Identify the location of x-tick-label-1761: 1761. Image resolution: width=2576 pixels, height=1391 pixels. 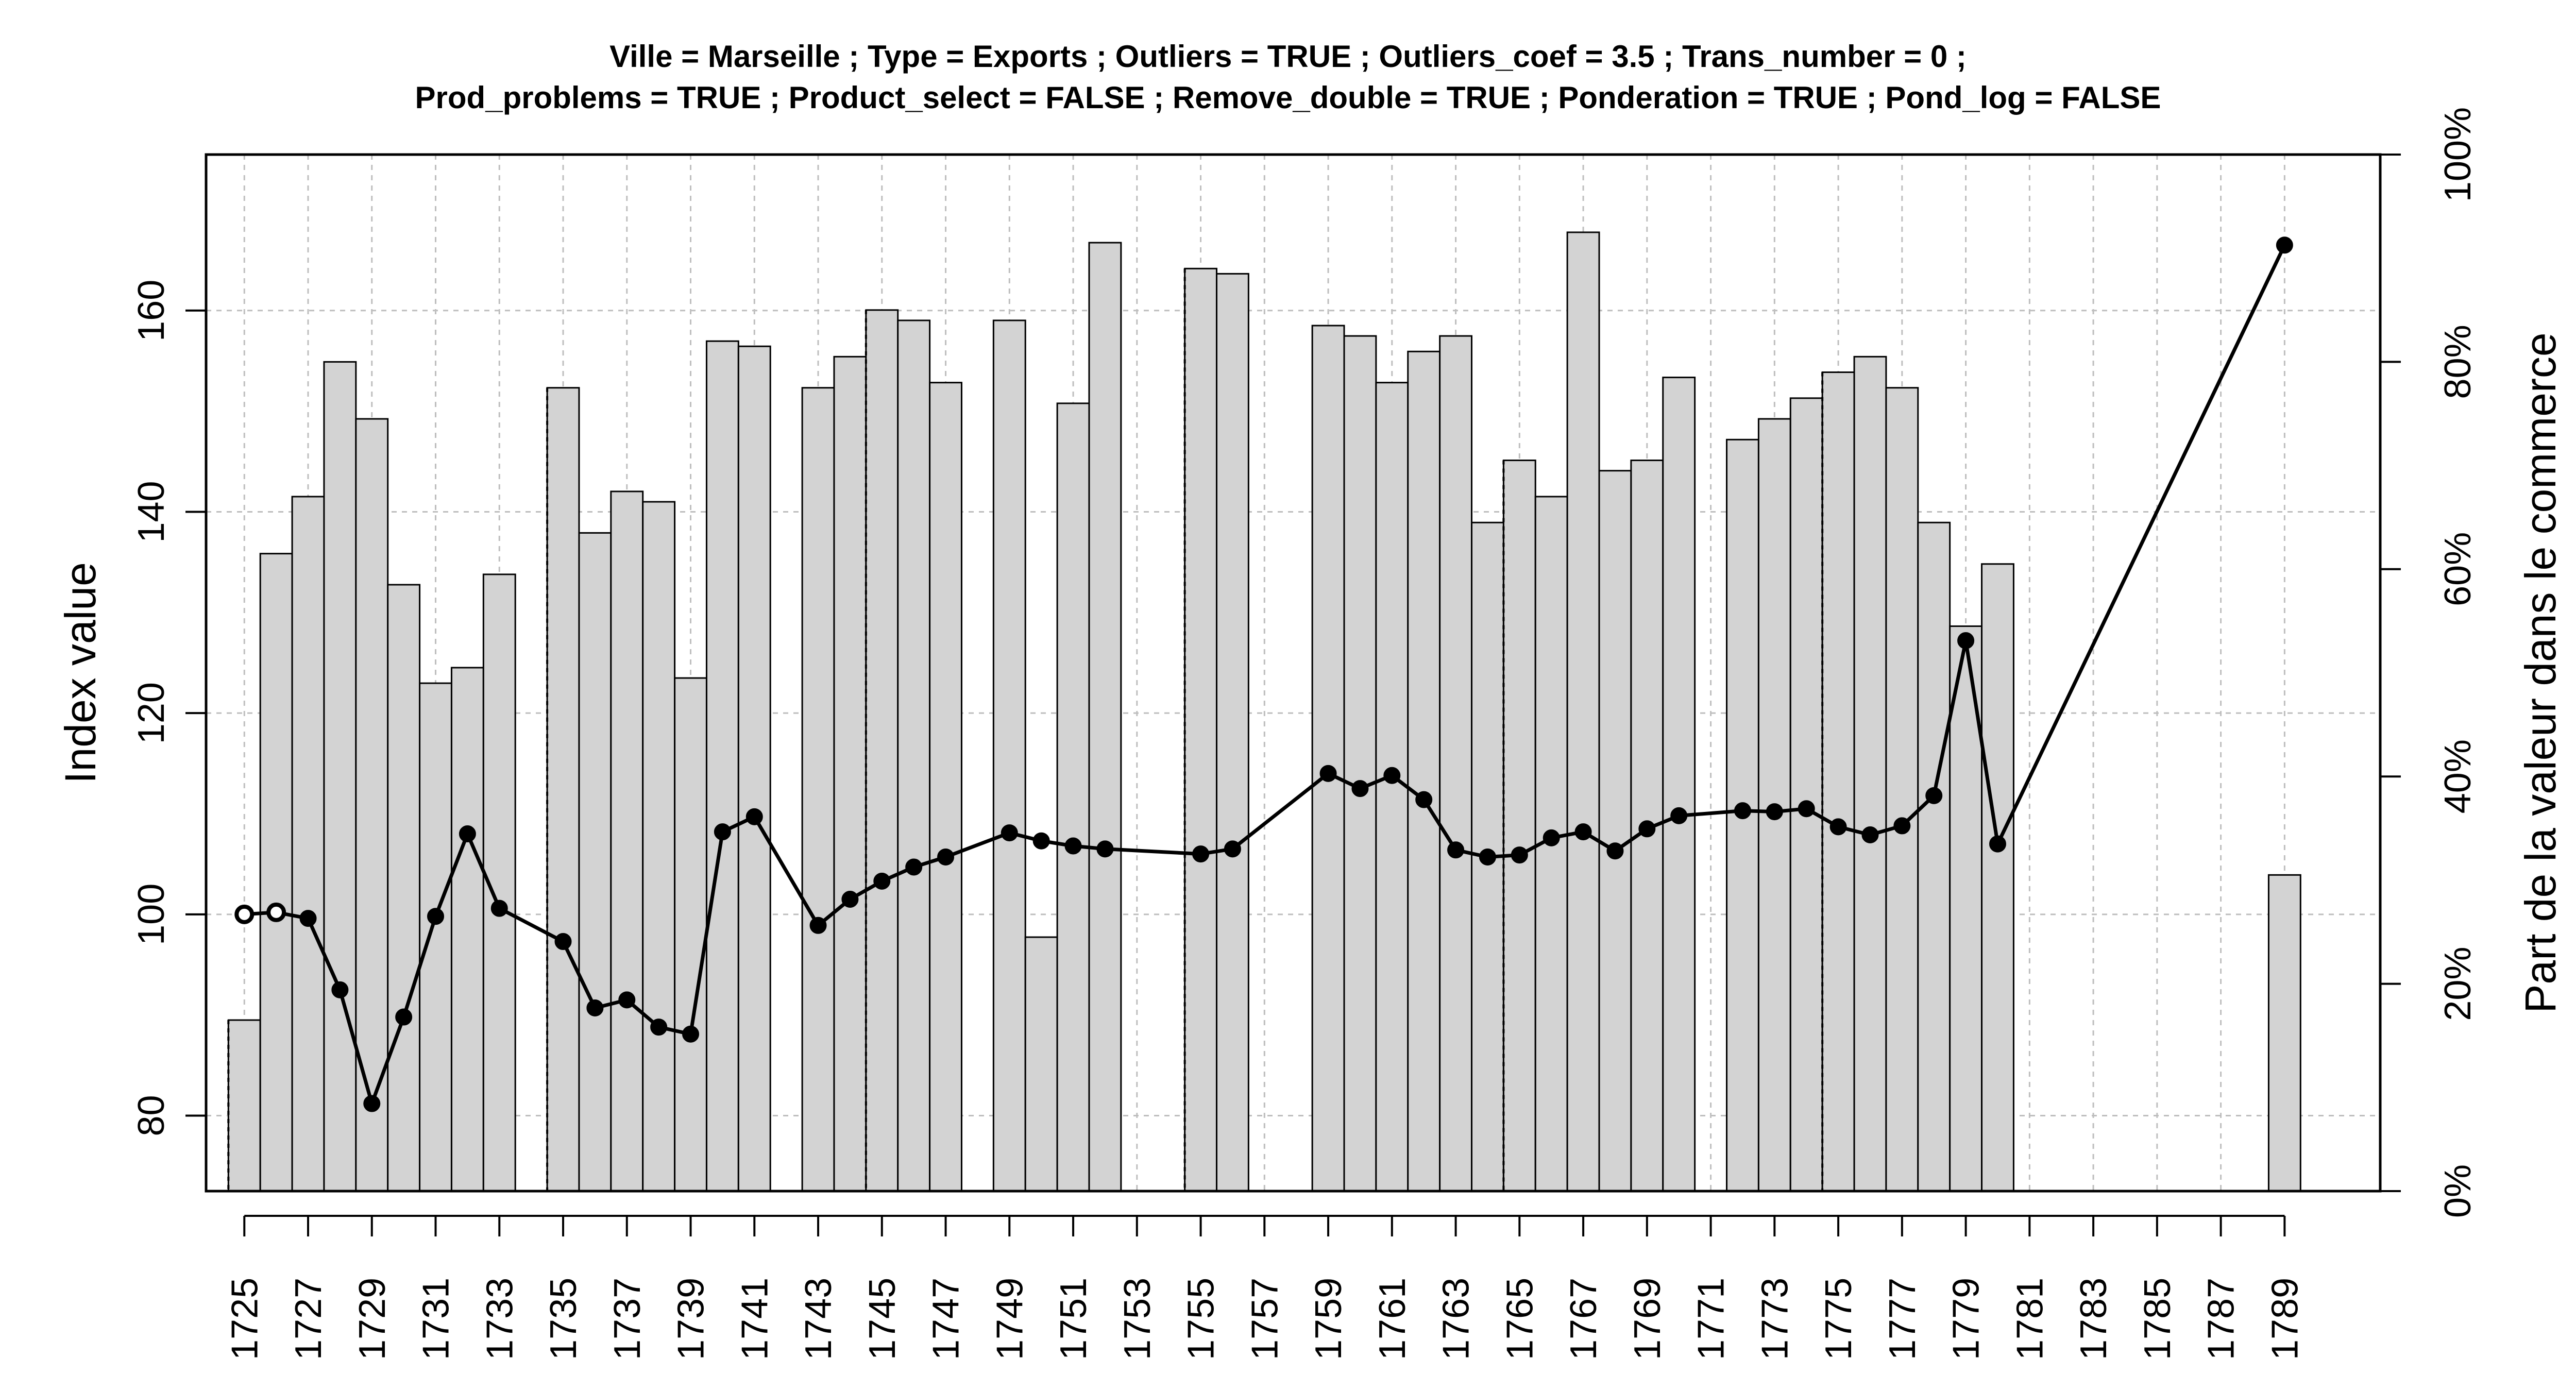
(1392, 1319).